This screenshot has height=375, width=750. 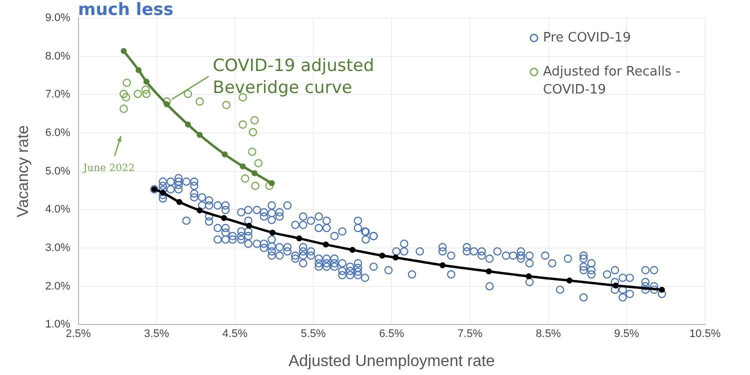 I want to click on y-axis-title: Vacancy rate, so click(x=23, y=171).